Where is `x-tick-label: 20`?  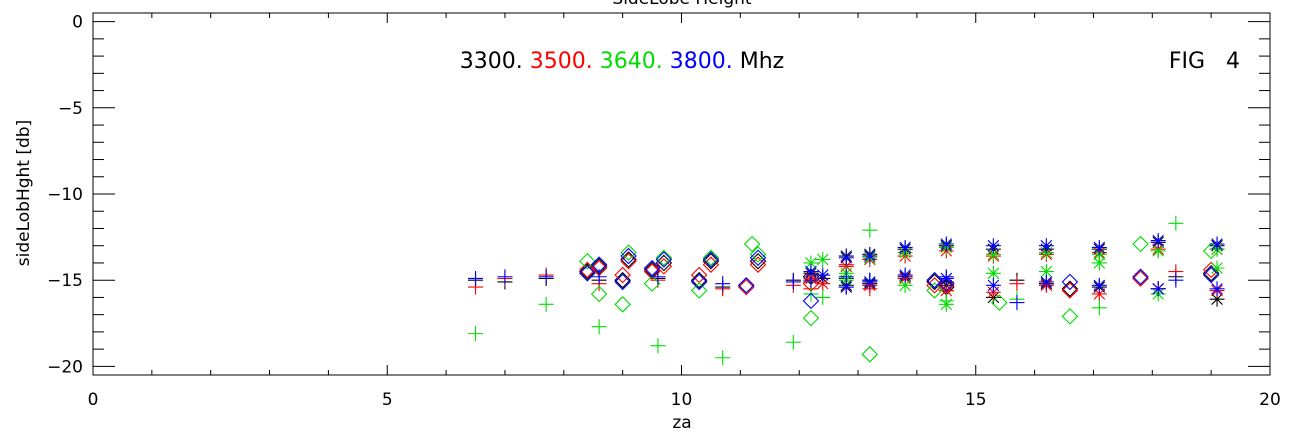
x-tick-label: 20 is located at coordinates (1270, 400).